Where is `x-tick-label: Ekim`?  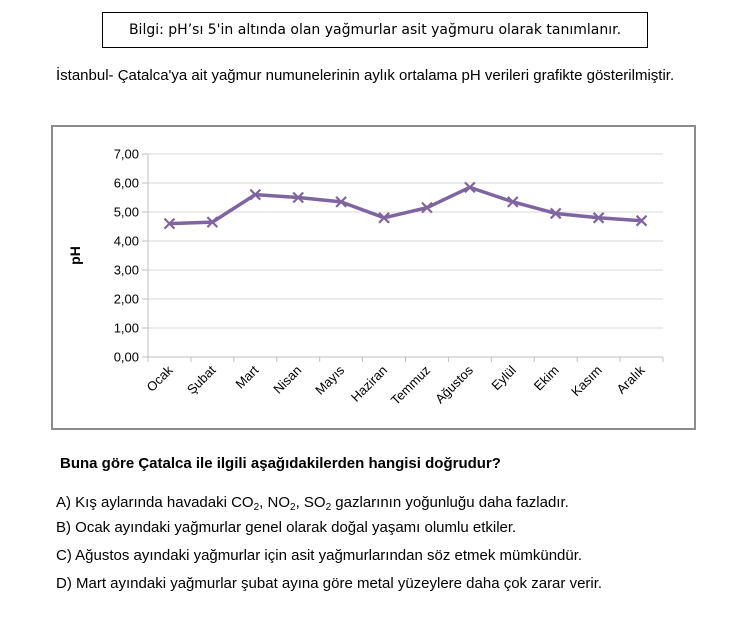
x-tick-label: Ekim is located at coordinates (546, 378).